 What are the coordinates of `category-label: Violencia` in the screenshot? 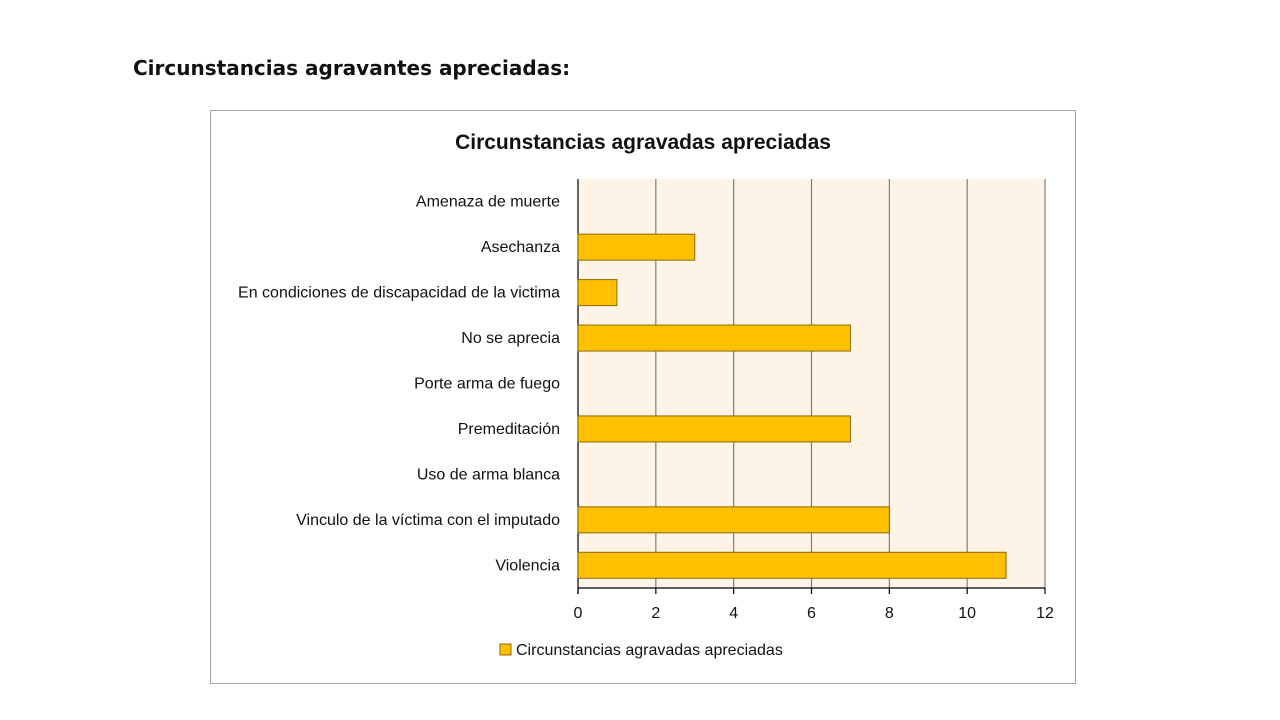 It's located at (527, 565).